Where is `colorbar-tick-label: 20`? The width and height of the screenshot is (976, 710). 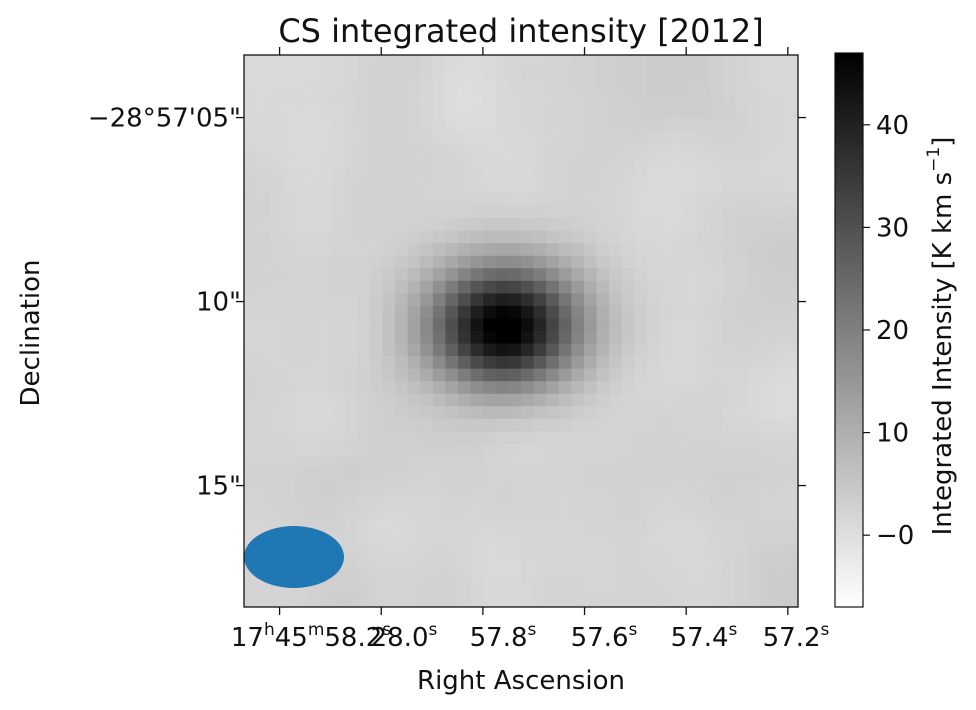 colorbar-tick-label: 20 is located at coordinates (892, 331).